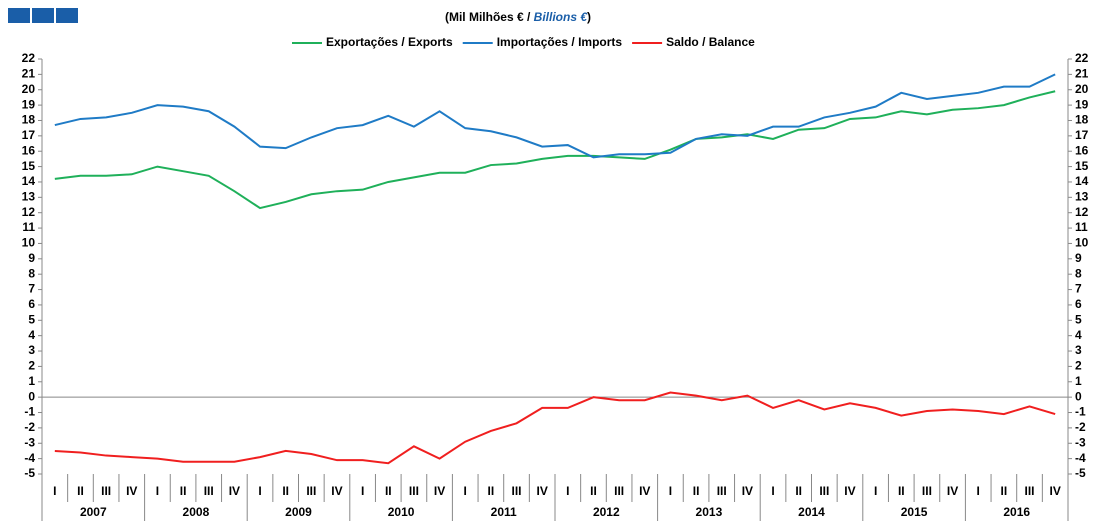  Describe the element at coordinates (589, 17) in the screenshot. I see `title-end: )` at that location.